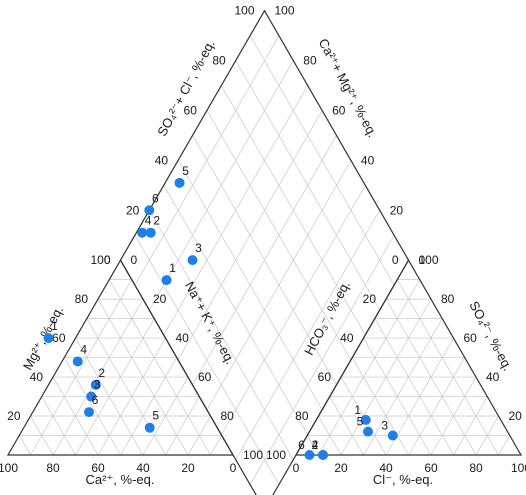  Describe the element at coordinates (360, 422) in the screenshot. I see `anion-point-label: 5` at that location.